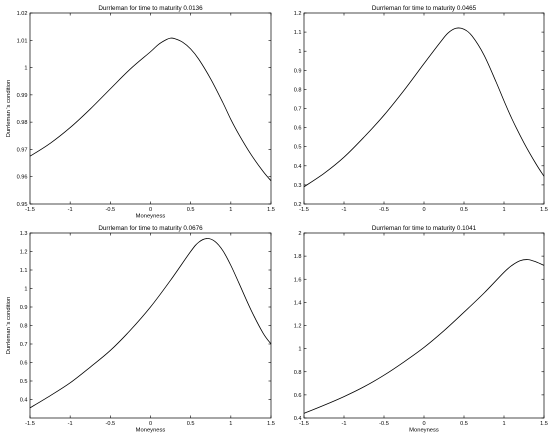 This screenshot has width=550, height=445. What do you see at coordinates (298, 280) in the screenshot?
I see `y-tick-label: 1.6` at bounding box center [298, 280].